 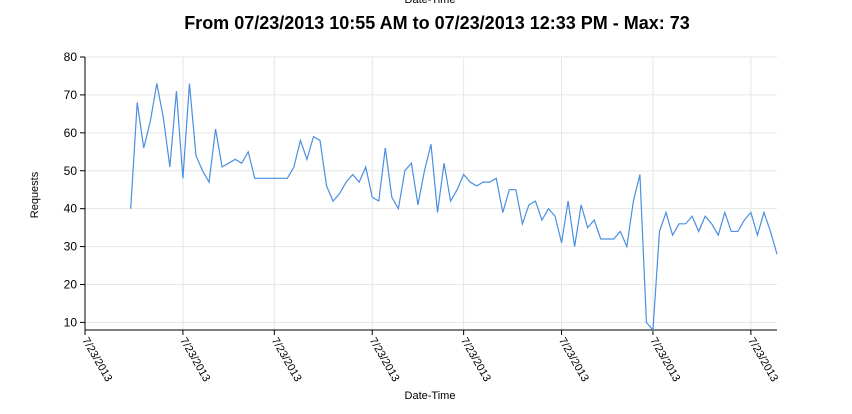 I want to click on y-tick-label: 70, so click(x=71, y=95).